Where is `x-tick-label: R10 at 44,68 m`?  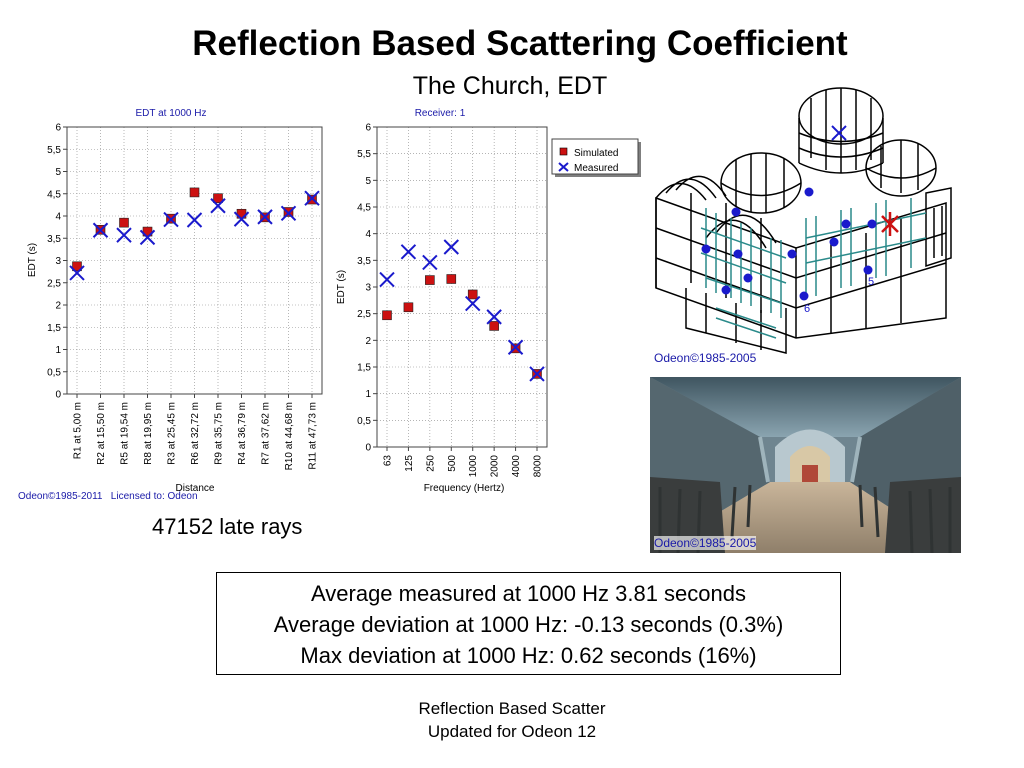 x-tick-label: R10 at 44,68 m is located at coordinates (289, 436).